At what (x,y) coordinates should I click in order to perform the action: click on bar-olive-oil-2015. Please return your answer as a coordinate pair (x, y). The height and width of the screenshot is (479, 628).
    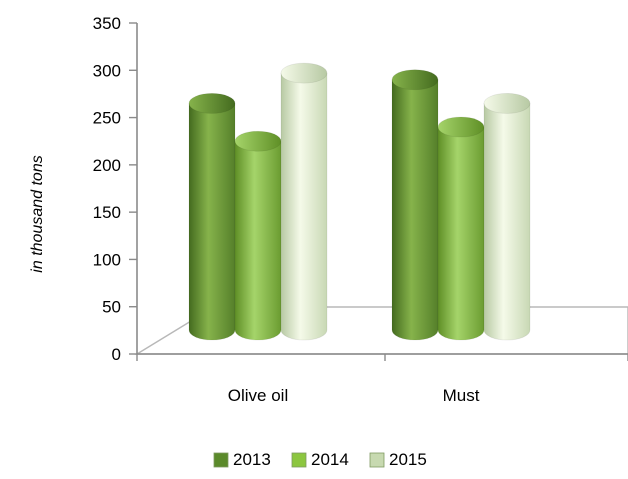
    Looking at the image, I should click on (304, 201).